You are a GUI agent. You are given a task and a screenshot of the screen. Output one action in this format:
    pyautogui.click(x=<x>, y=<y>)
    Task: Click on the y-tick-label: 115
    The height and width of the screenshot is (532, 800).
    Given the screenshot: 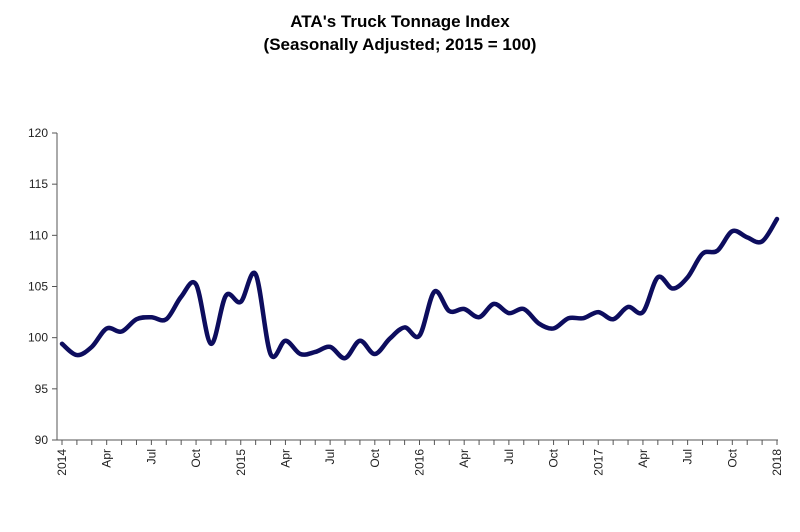 What is the action you would take?
    pyautogui.click(x=38, y=184)
    